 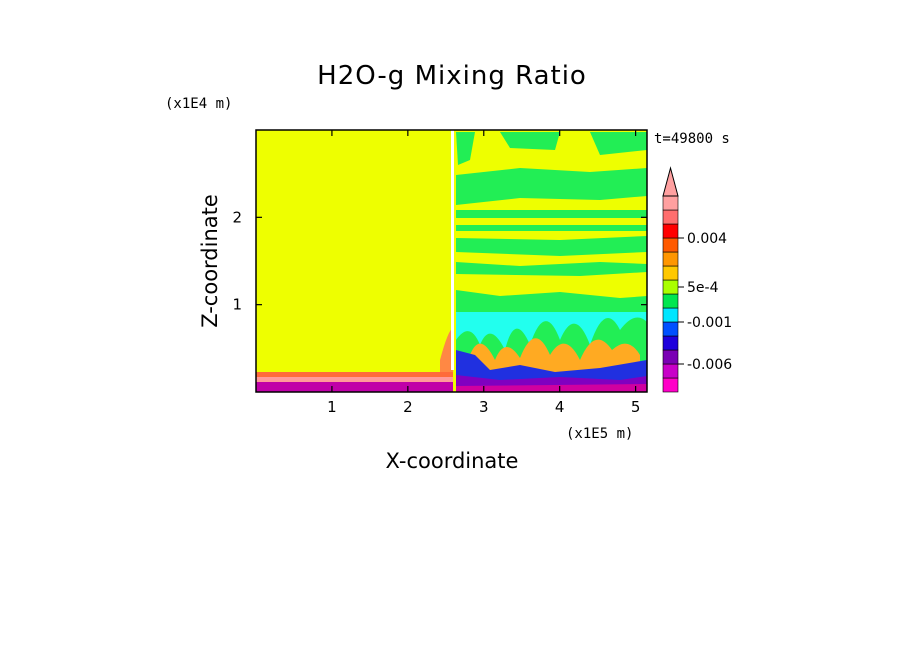 I want to click on colorbar-label: 5e-4, so click(x=703, y=288).